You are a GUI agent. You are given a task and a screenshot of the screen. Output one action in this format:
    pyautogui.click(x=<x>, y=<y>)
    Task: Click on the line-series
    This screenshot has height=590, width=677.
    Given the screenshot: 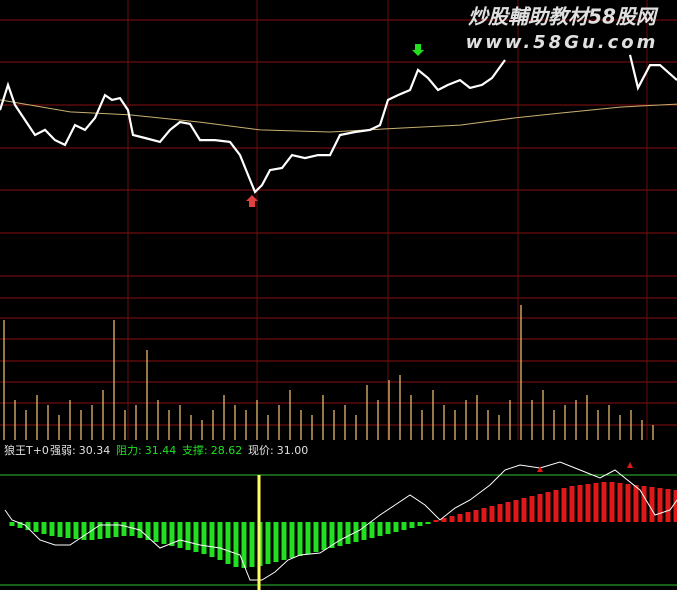 What is the action you would take?
    pyautogui.click(x=338, y=116)
    